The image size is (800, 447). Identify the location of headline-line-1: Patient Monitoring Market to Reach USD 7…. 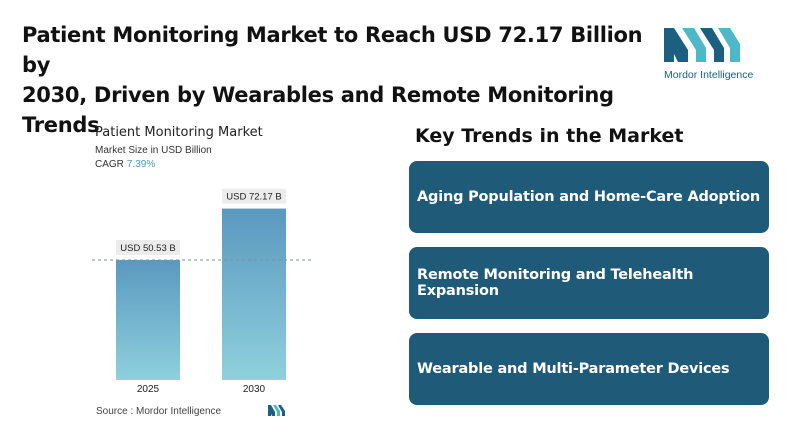
(332, 50).